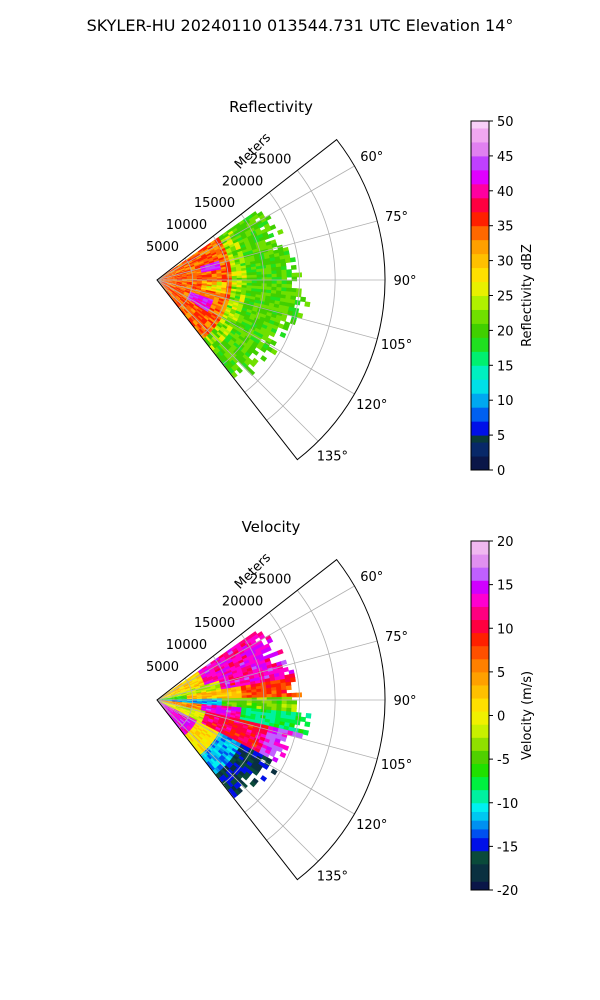  Describe the element at coordinates (527, 715) in the screenshot. I see `colorbar-label: Velocity (m/s)` at that location.